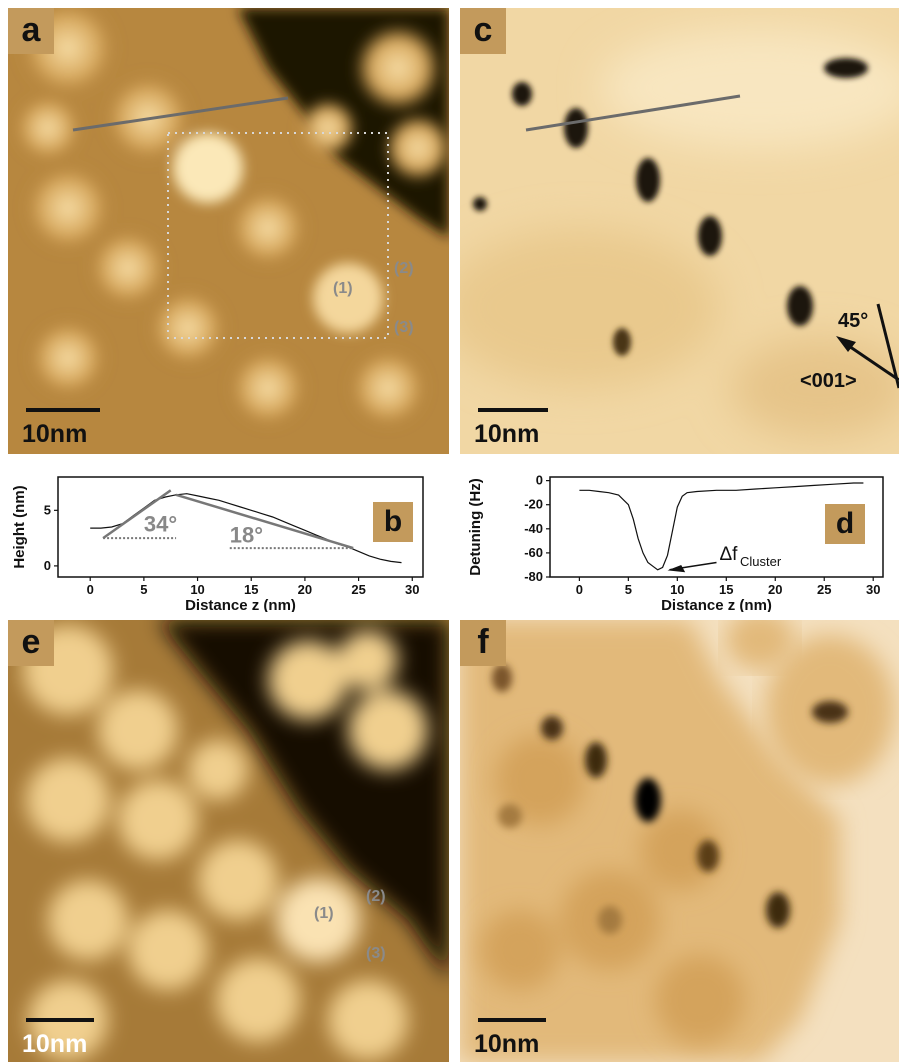 The height and width of the screenshot is (1062, 899). What do you see at coordinates (324, 913) in the screenshot?
I see `panel-e-marker-1: (1)` at bounding box center [324, 913].